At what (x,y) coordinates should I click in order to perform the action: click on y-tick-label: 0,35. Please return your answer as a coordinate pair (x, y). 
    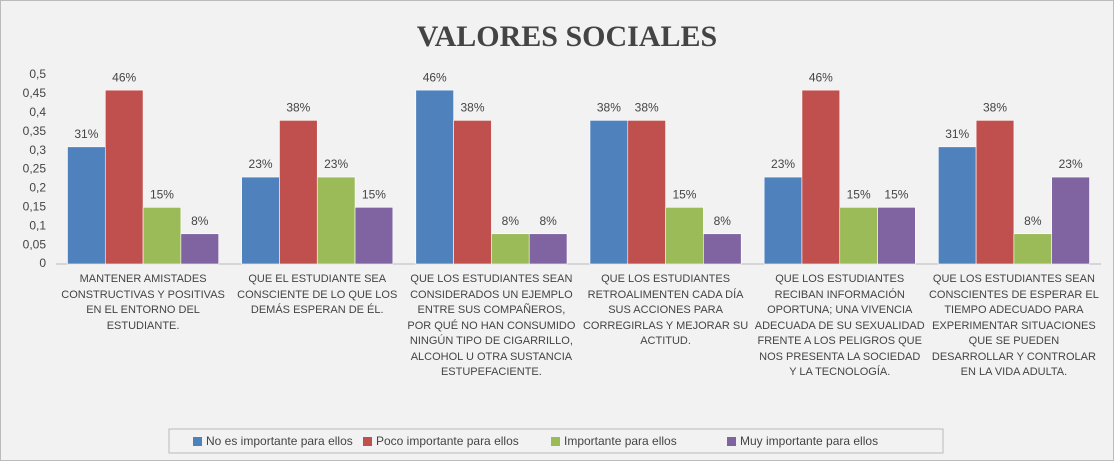
    Looking at the image, I should click on (35, 131).